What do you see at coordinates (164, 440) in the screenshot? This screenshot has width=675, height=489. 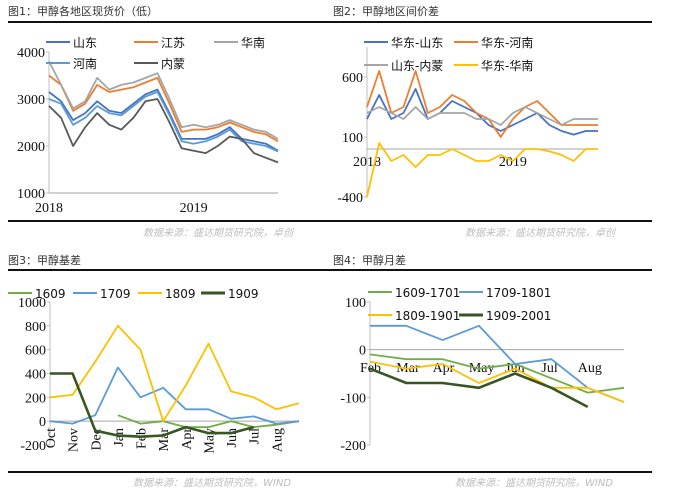 I see `x-tick-label: Mar` at bounding box center [164, 440].